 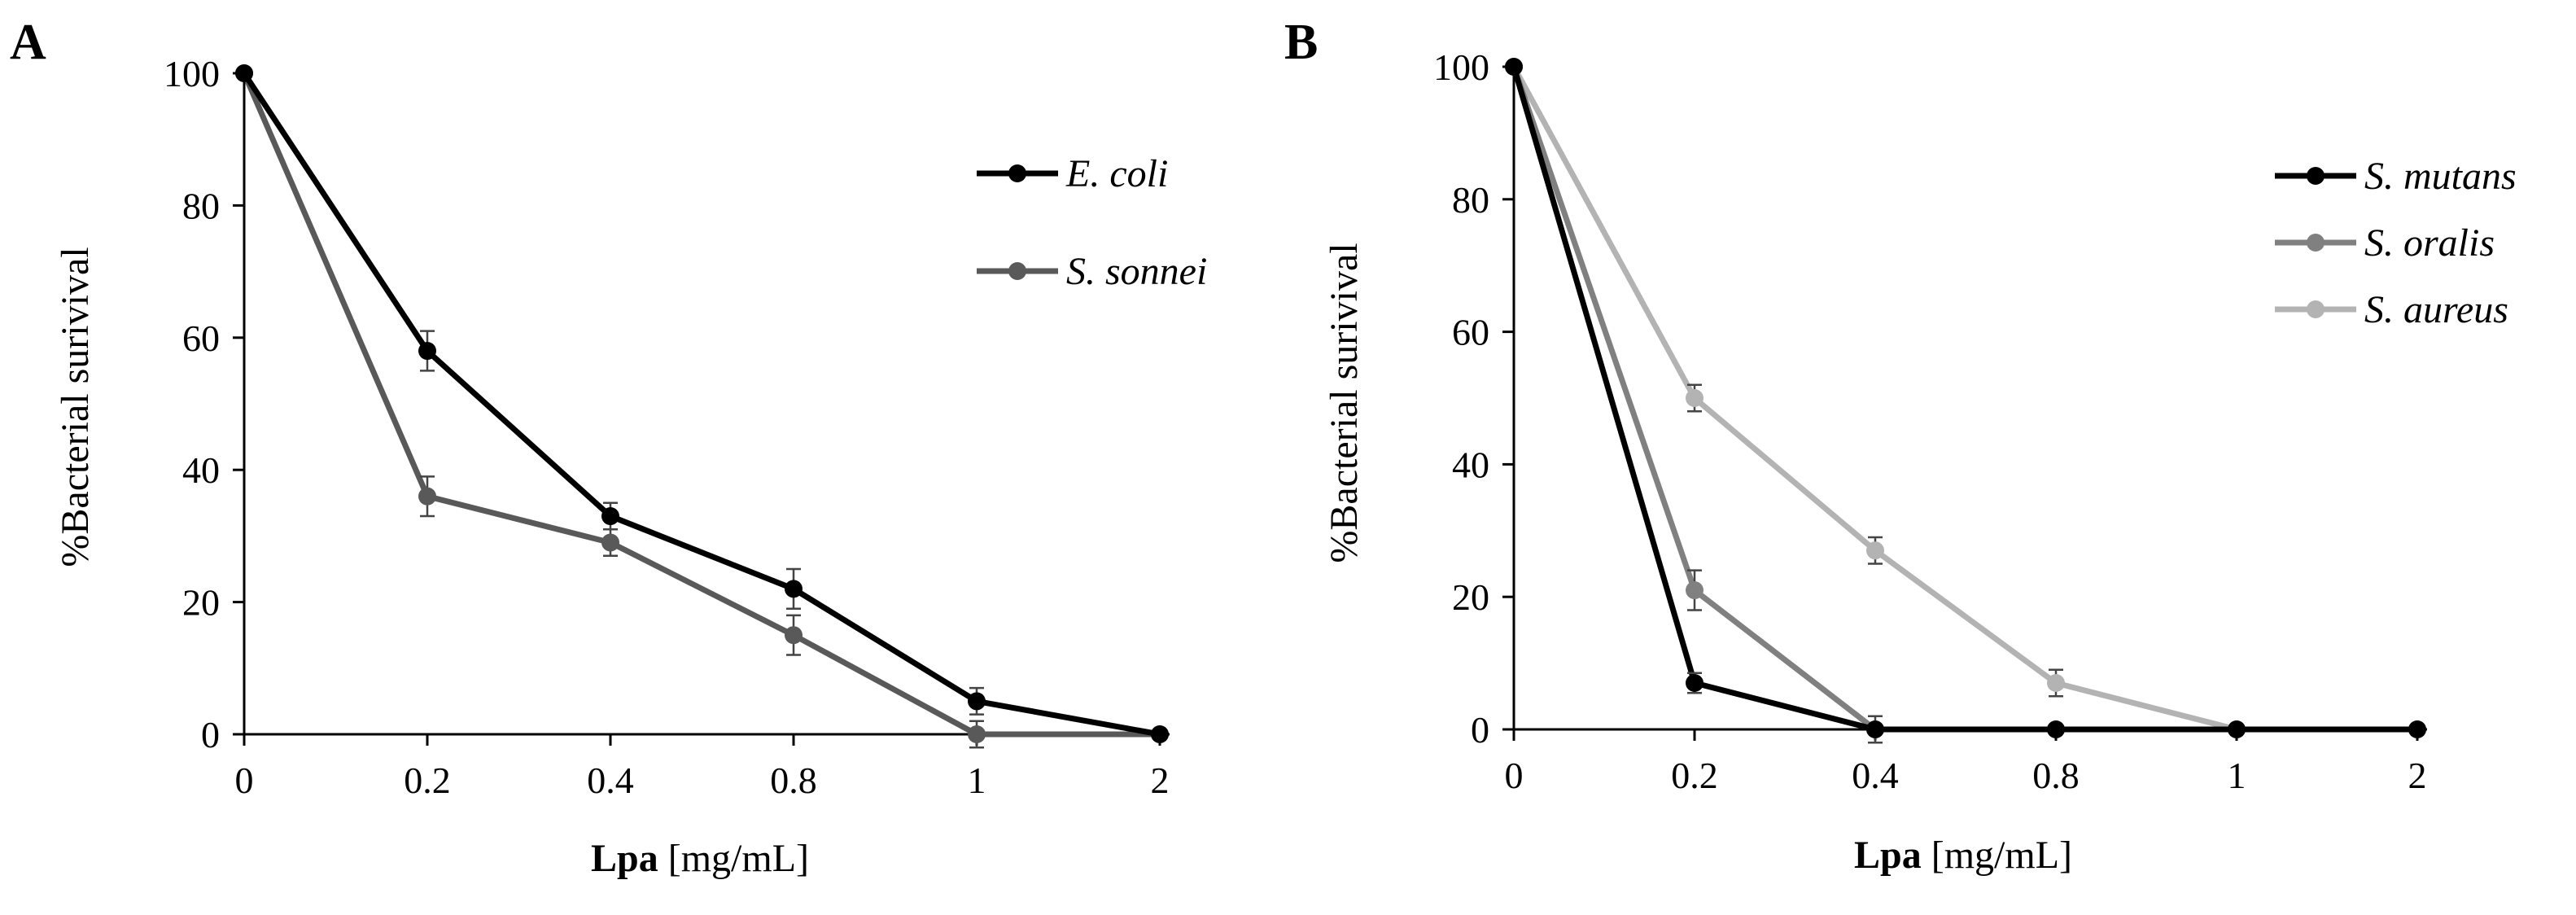 I want to click on legend-item: S. aureus, so click(x=2391, y=309).